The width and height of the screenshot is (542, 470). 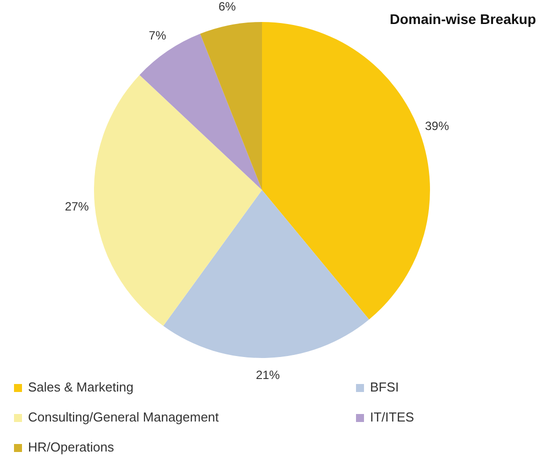 I want to click on legend-label: HR/Operations, so click(x=71, y=446).